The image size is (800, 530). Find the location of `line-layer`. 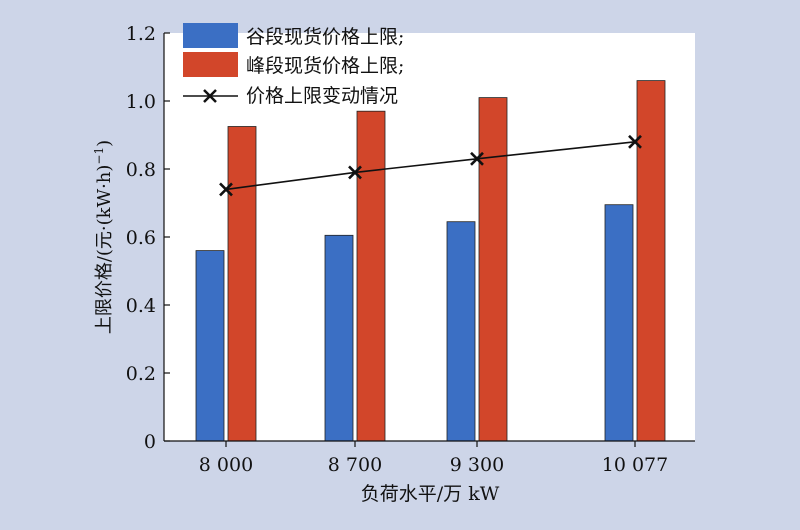

line-layer is located at coordinates (430, 165).